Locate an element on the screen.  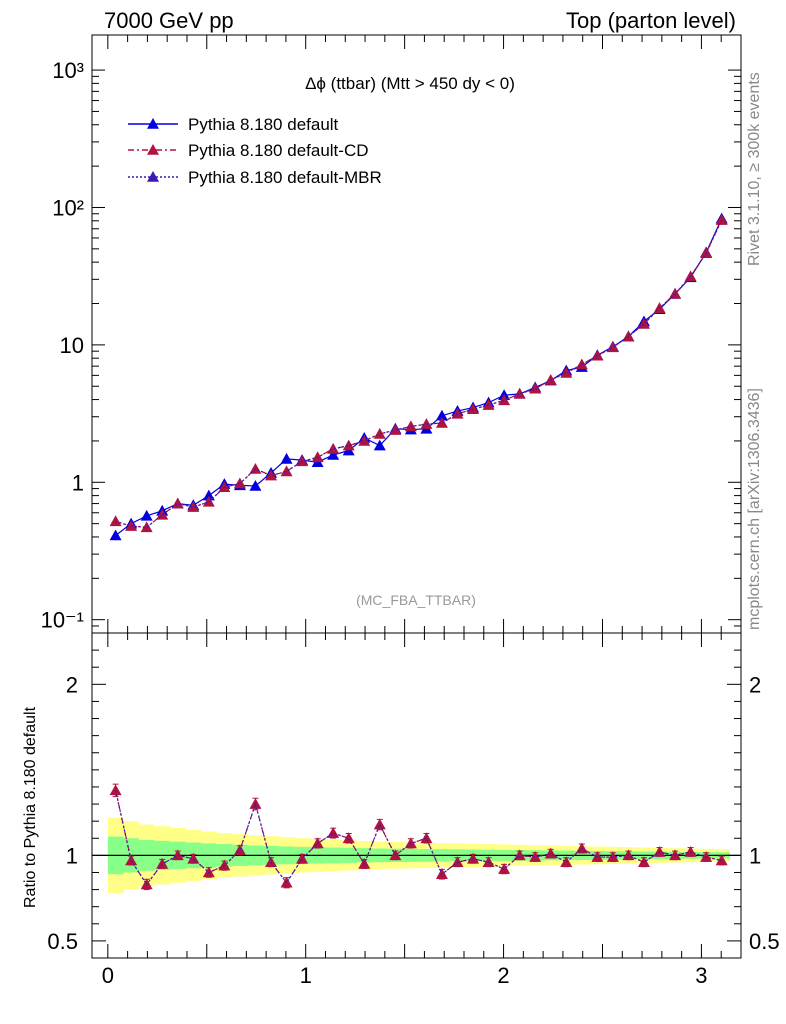
main-ytick-label: 10⁻¹ is located at coordinates (62, 620).